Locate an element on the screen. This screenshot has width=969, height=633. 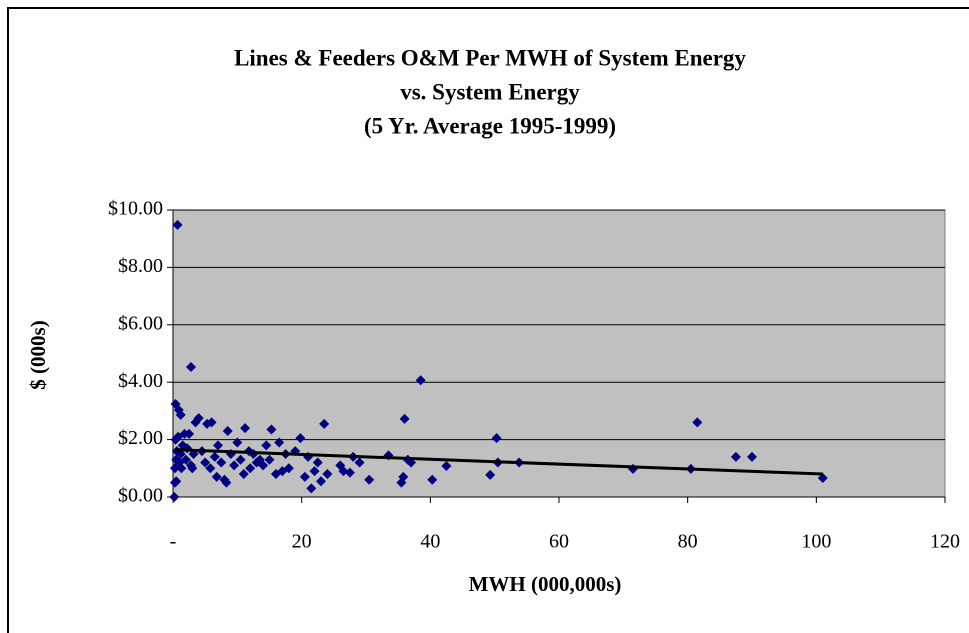
x-tick-label: 20 is located at coordinates (302, 542).